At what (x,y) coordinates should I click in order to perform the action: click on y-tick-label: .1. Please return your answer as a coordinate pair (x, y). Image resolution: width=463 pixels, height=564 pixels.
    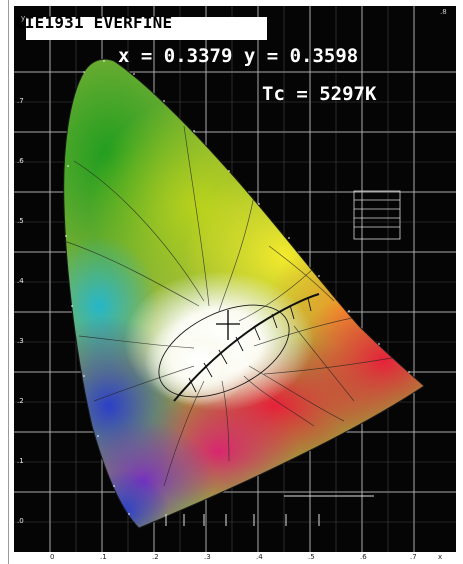
    Looking at the image, I should click on (20, 461).